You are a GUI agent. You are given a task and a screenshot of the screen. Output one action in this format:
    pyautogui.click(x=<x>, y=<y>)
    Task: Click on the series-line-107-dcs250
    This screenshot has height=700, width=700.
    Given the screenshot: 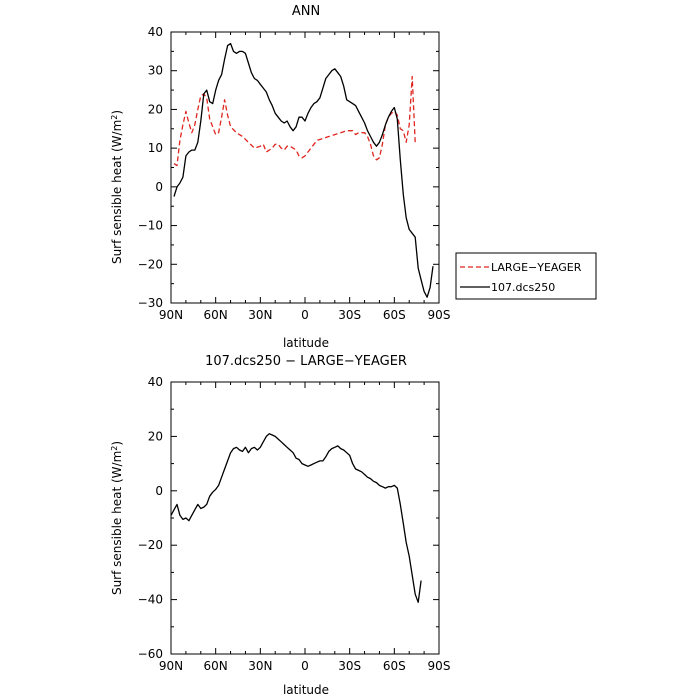 What is the action you would take?
    pyautogui.click(x=303, y=170)
    